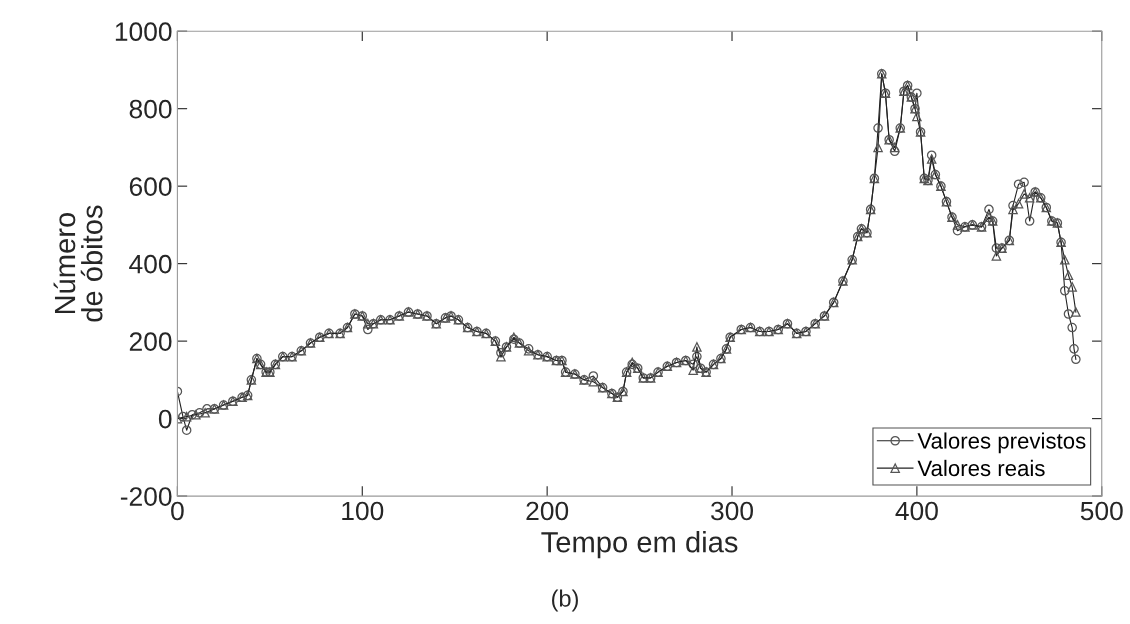 Image resolution: width=1130 pixels, height=624 pixels. What do you see at coordinates (363, 511) in the screenshot?
I see `x-tick-label: 100` at bounding box center [363, 511].